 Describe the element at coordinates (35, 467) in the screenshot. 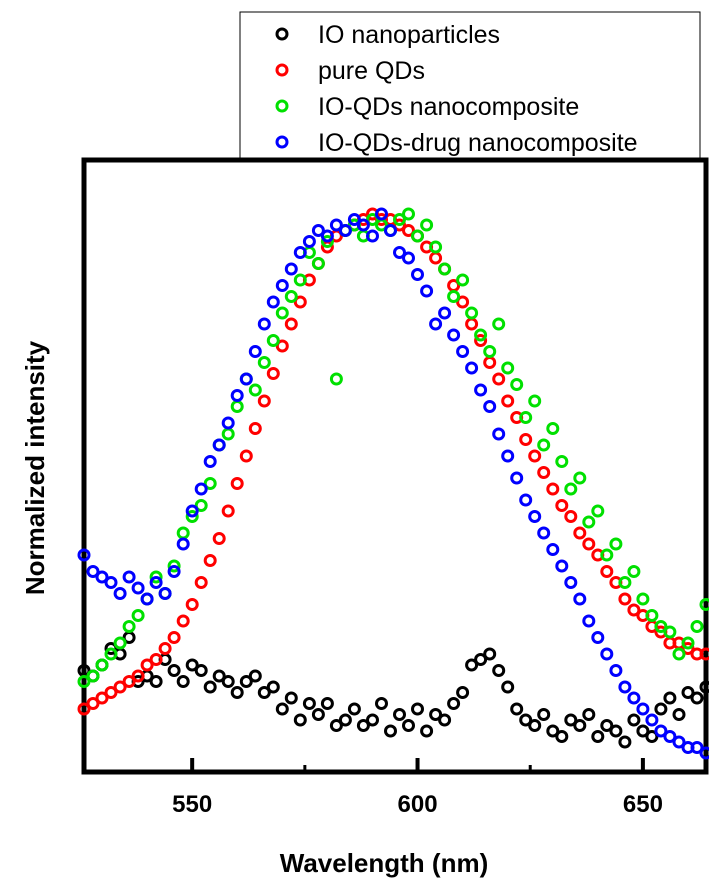

I see `y-axis-title: Normalized intensity` at that location.